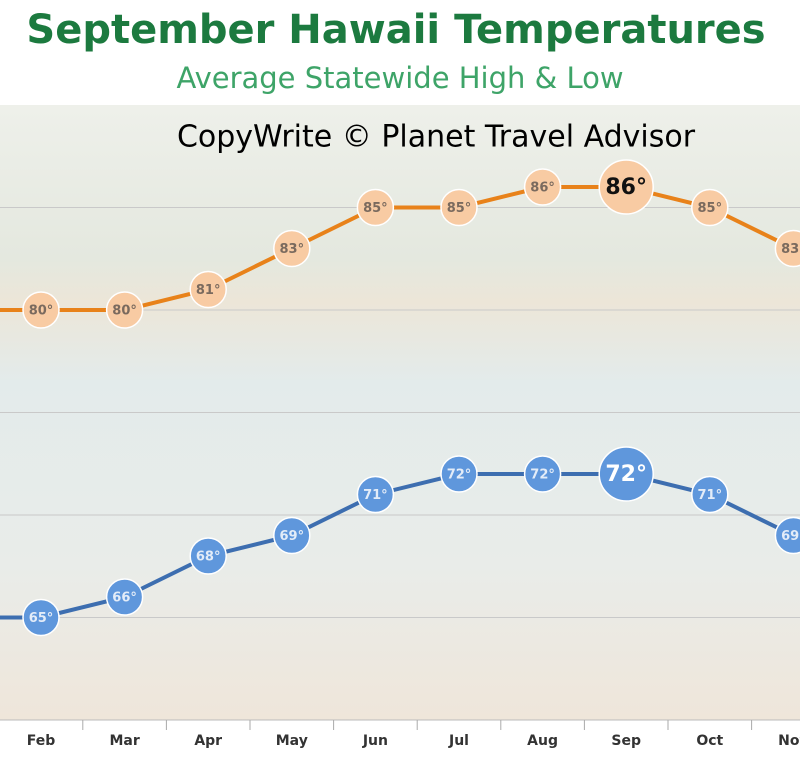 The image size is (800, 775). What do you see at coordinates (458, 741) in the screenshot?
I see `x-tick-label: Jul` at bounding box center [458, 741].